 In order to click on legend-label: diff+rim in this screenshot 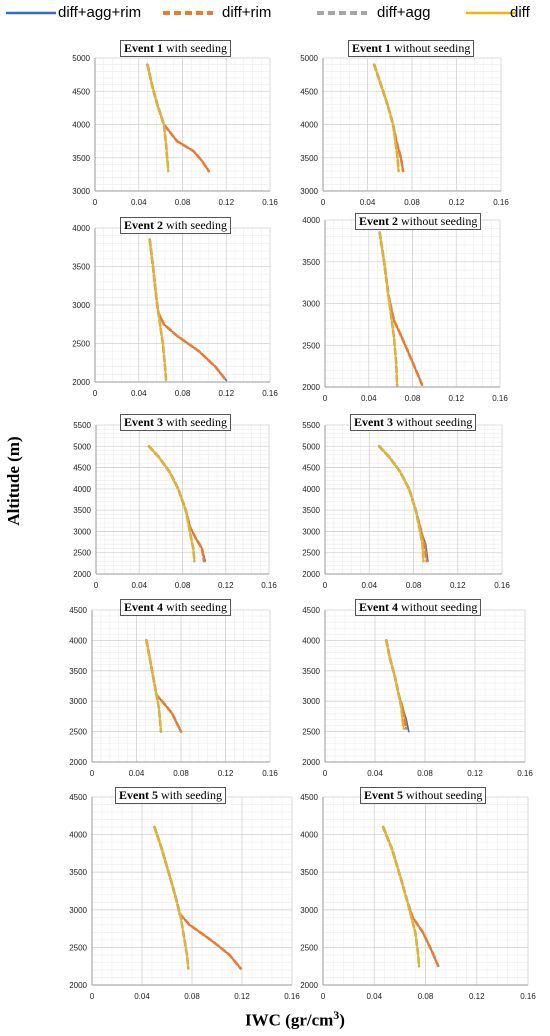, I will do `click(247, 12)`.